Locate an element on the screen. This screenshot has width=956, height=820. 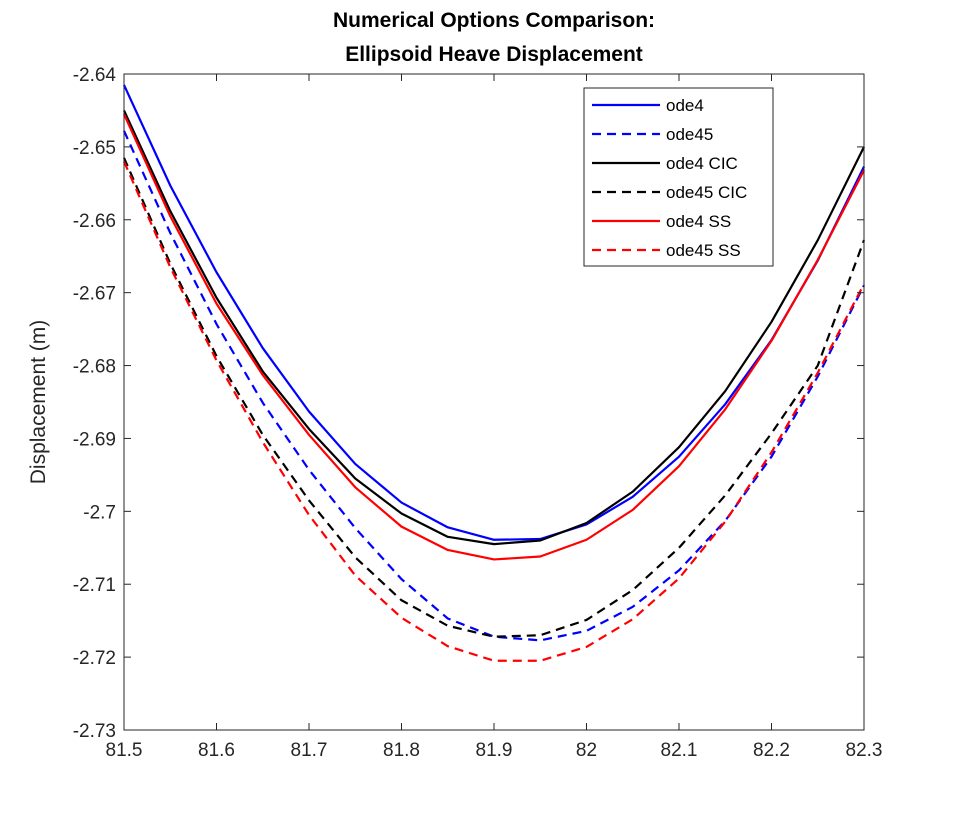
y-tick-label: -2.71 is located at coordinates (94, 585).